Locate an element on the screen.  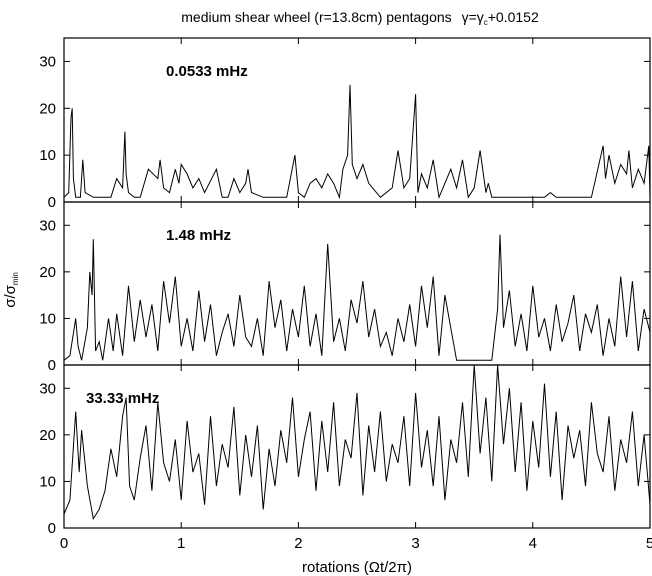
xtick-label: 5 is located at coordinates (649, 543).